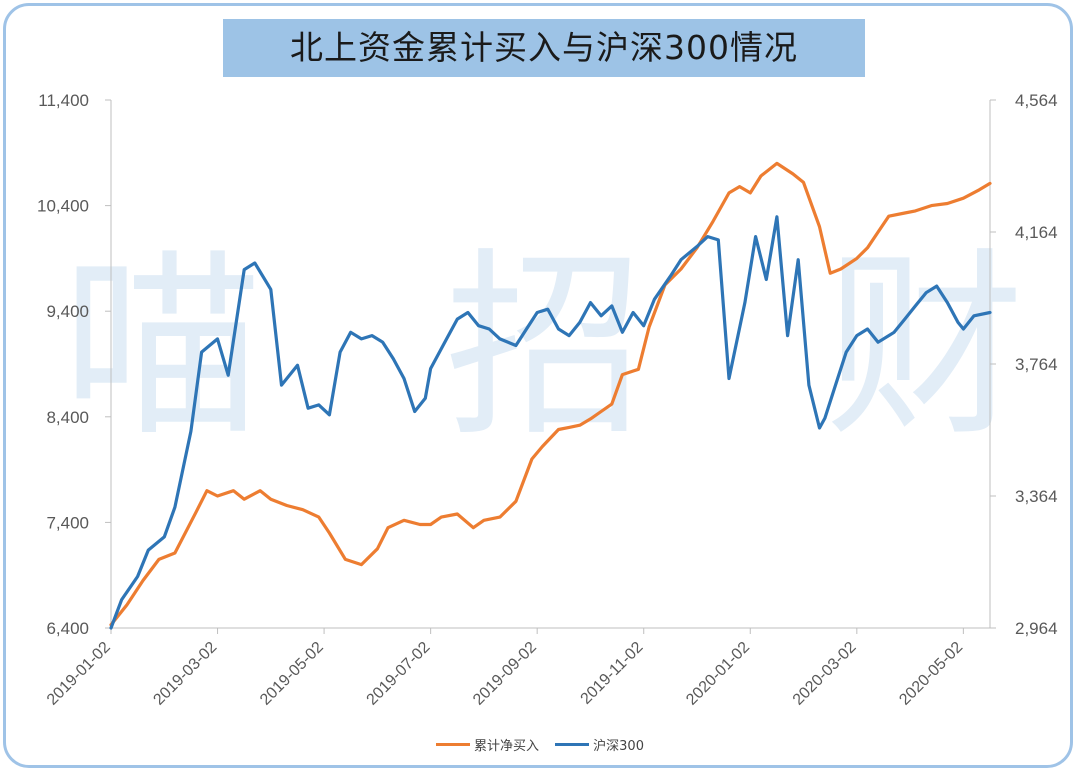 This screenshot has width=1080, height=775. What do you see at coordinates (67, 522) in the screenshot?
I see `left-axis-tick-label: 7,400` at bounding box center [67, 522].